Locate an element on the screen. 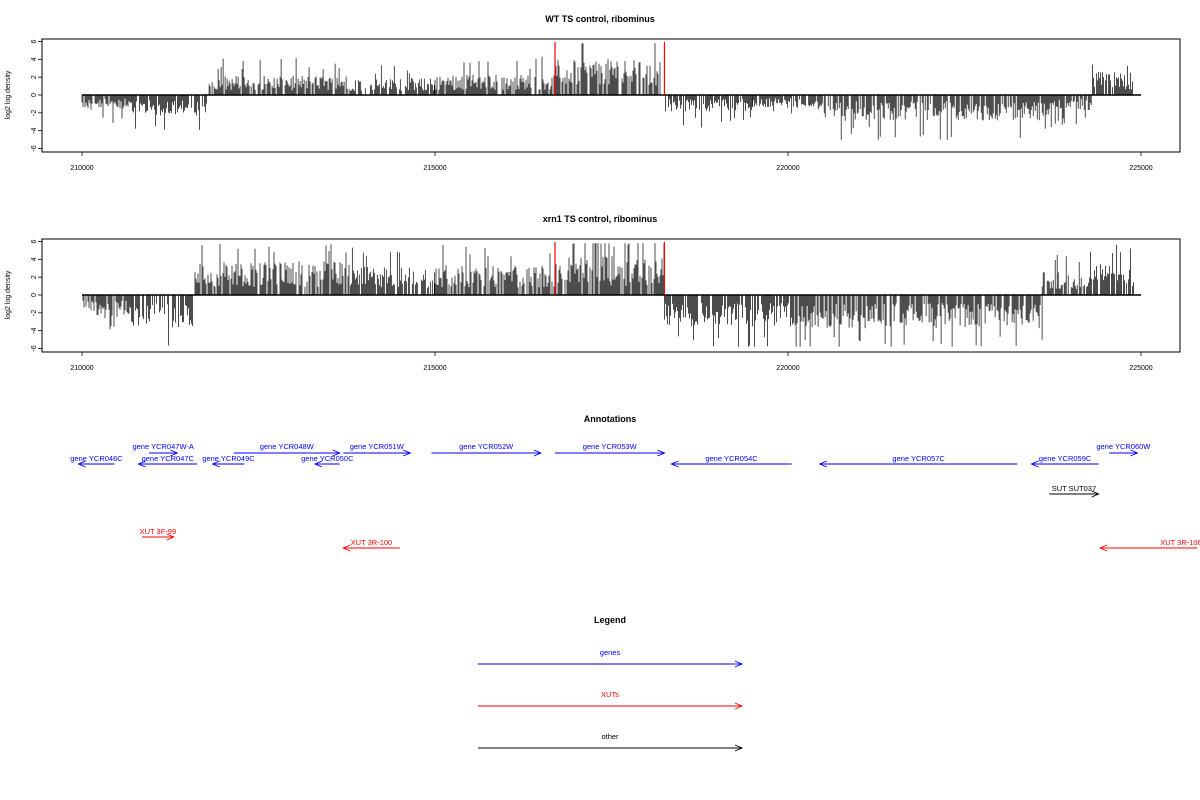 This screenshot has height=800, width=1200. feature-annotation: XUT 3R-106 is located at coordinates (1149, 545).